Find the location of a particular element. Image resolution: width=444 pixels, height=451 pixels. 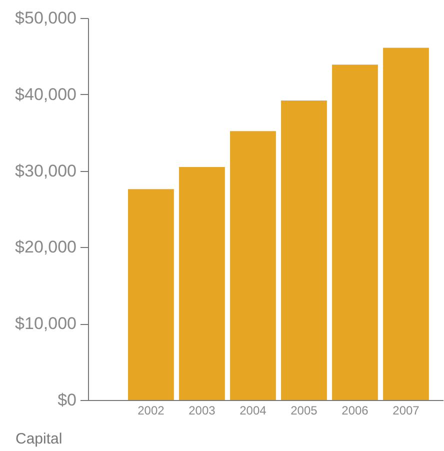

x-tick-label: 2005 is located at coordinates (304, 411).